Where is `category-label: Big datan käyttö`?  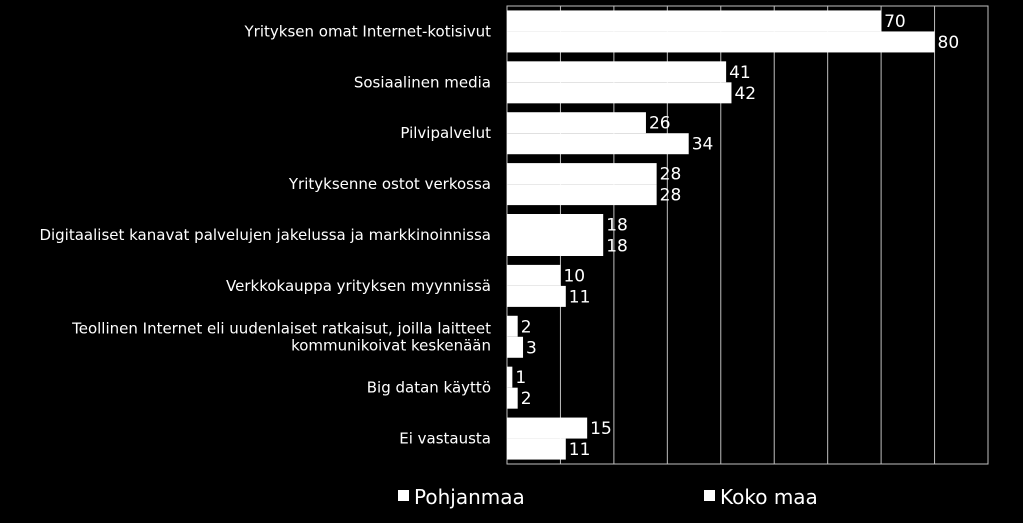 category-label: Big datan käyttö is located at coordinates (429, 388).